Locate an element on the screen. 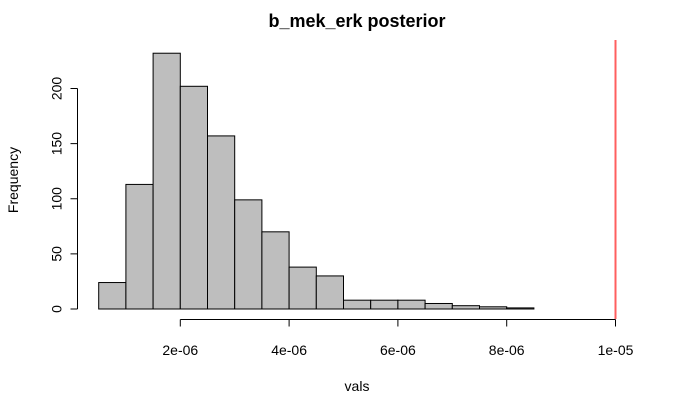 This screenshot has width=676, height=417. chart-title: b_mek_erk posterior is located at coordinates (356, 21).